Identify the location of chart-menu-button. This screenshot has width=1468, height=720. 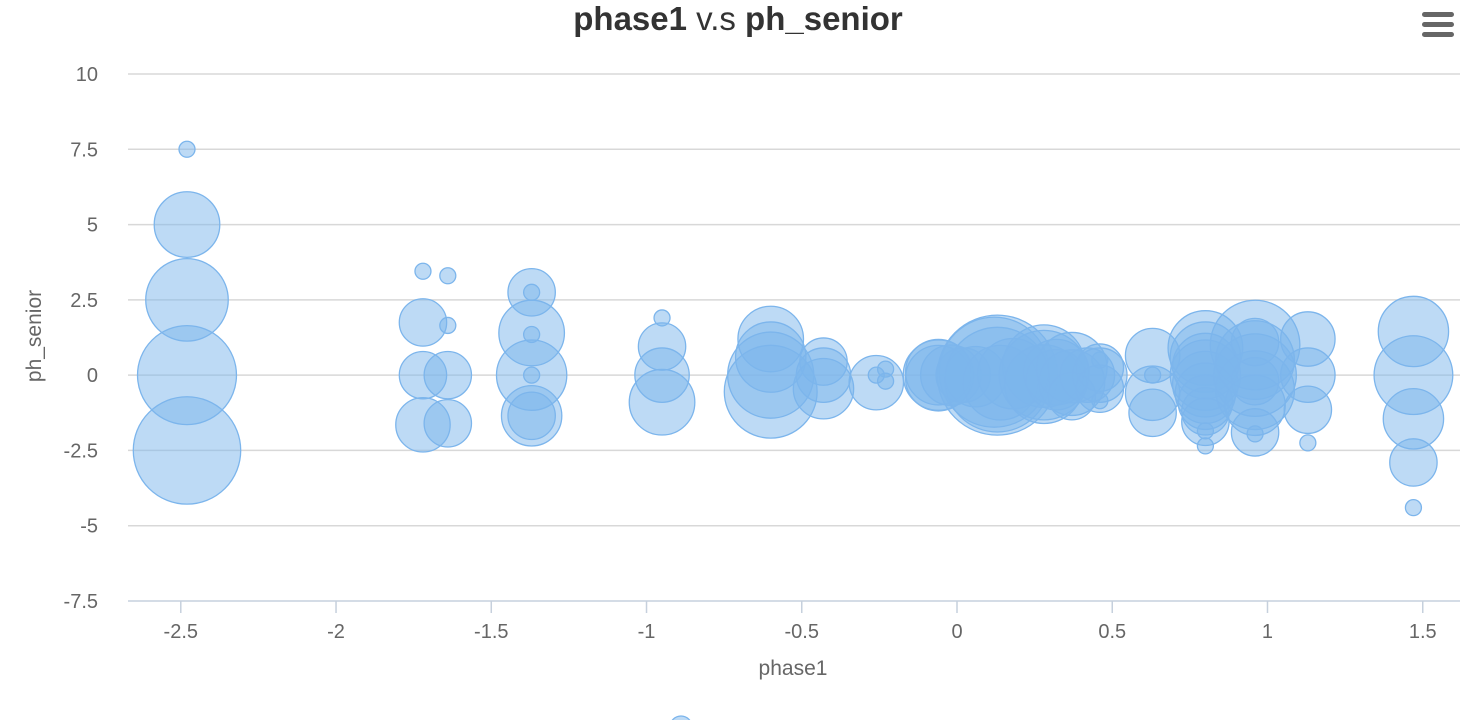
(1438, 26).